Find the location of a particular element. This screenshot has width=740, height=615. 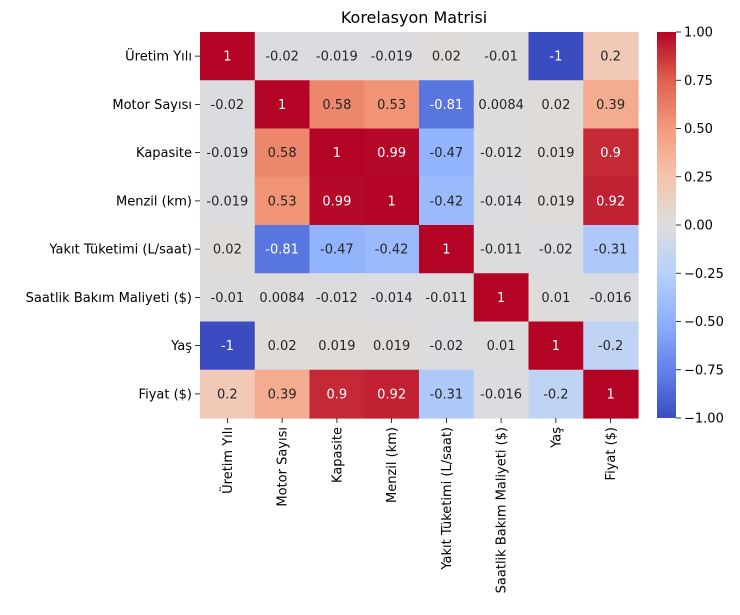

cell-value-label: -0.81 is located at coordinates (282, 250).